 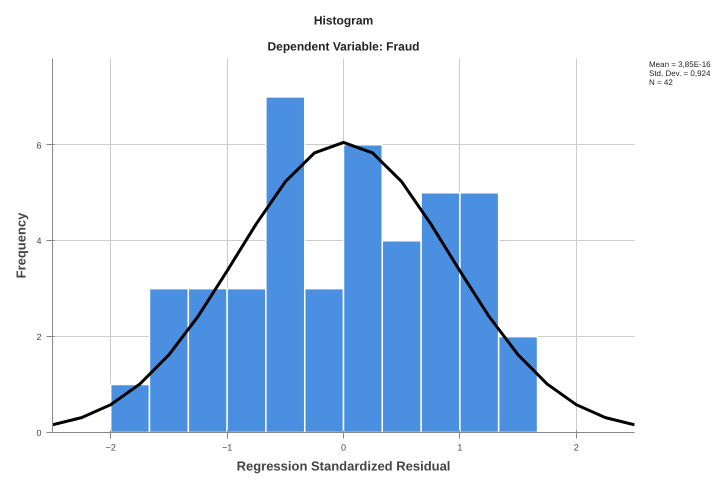 I want to click on y-tick-label: 6, so click(x=39, y=145).